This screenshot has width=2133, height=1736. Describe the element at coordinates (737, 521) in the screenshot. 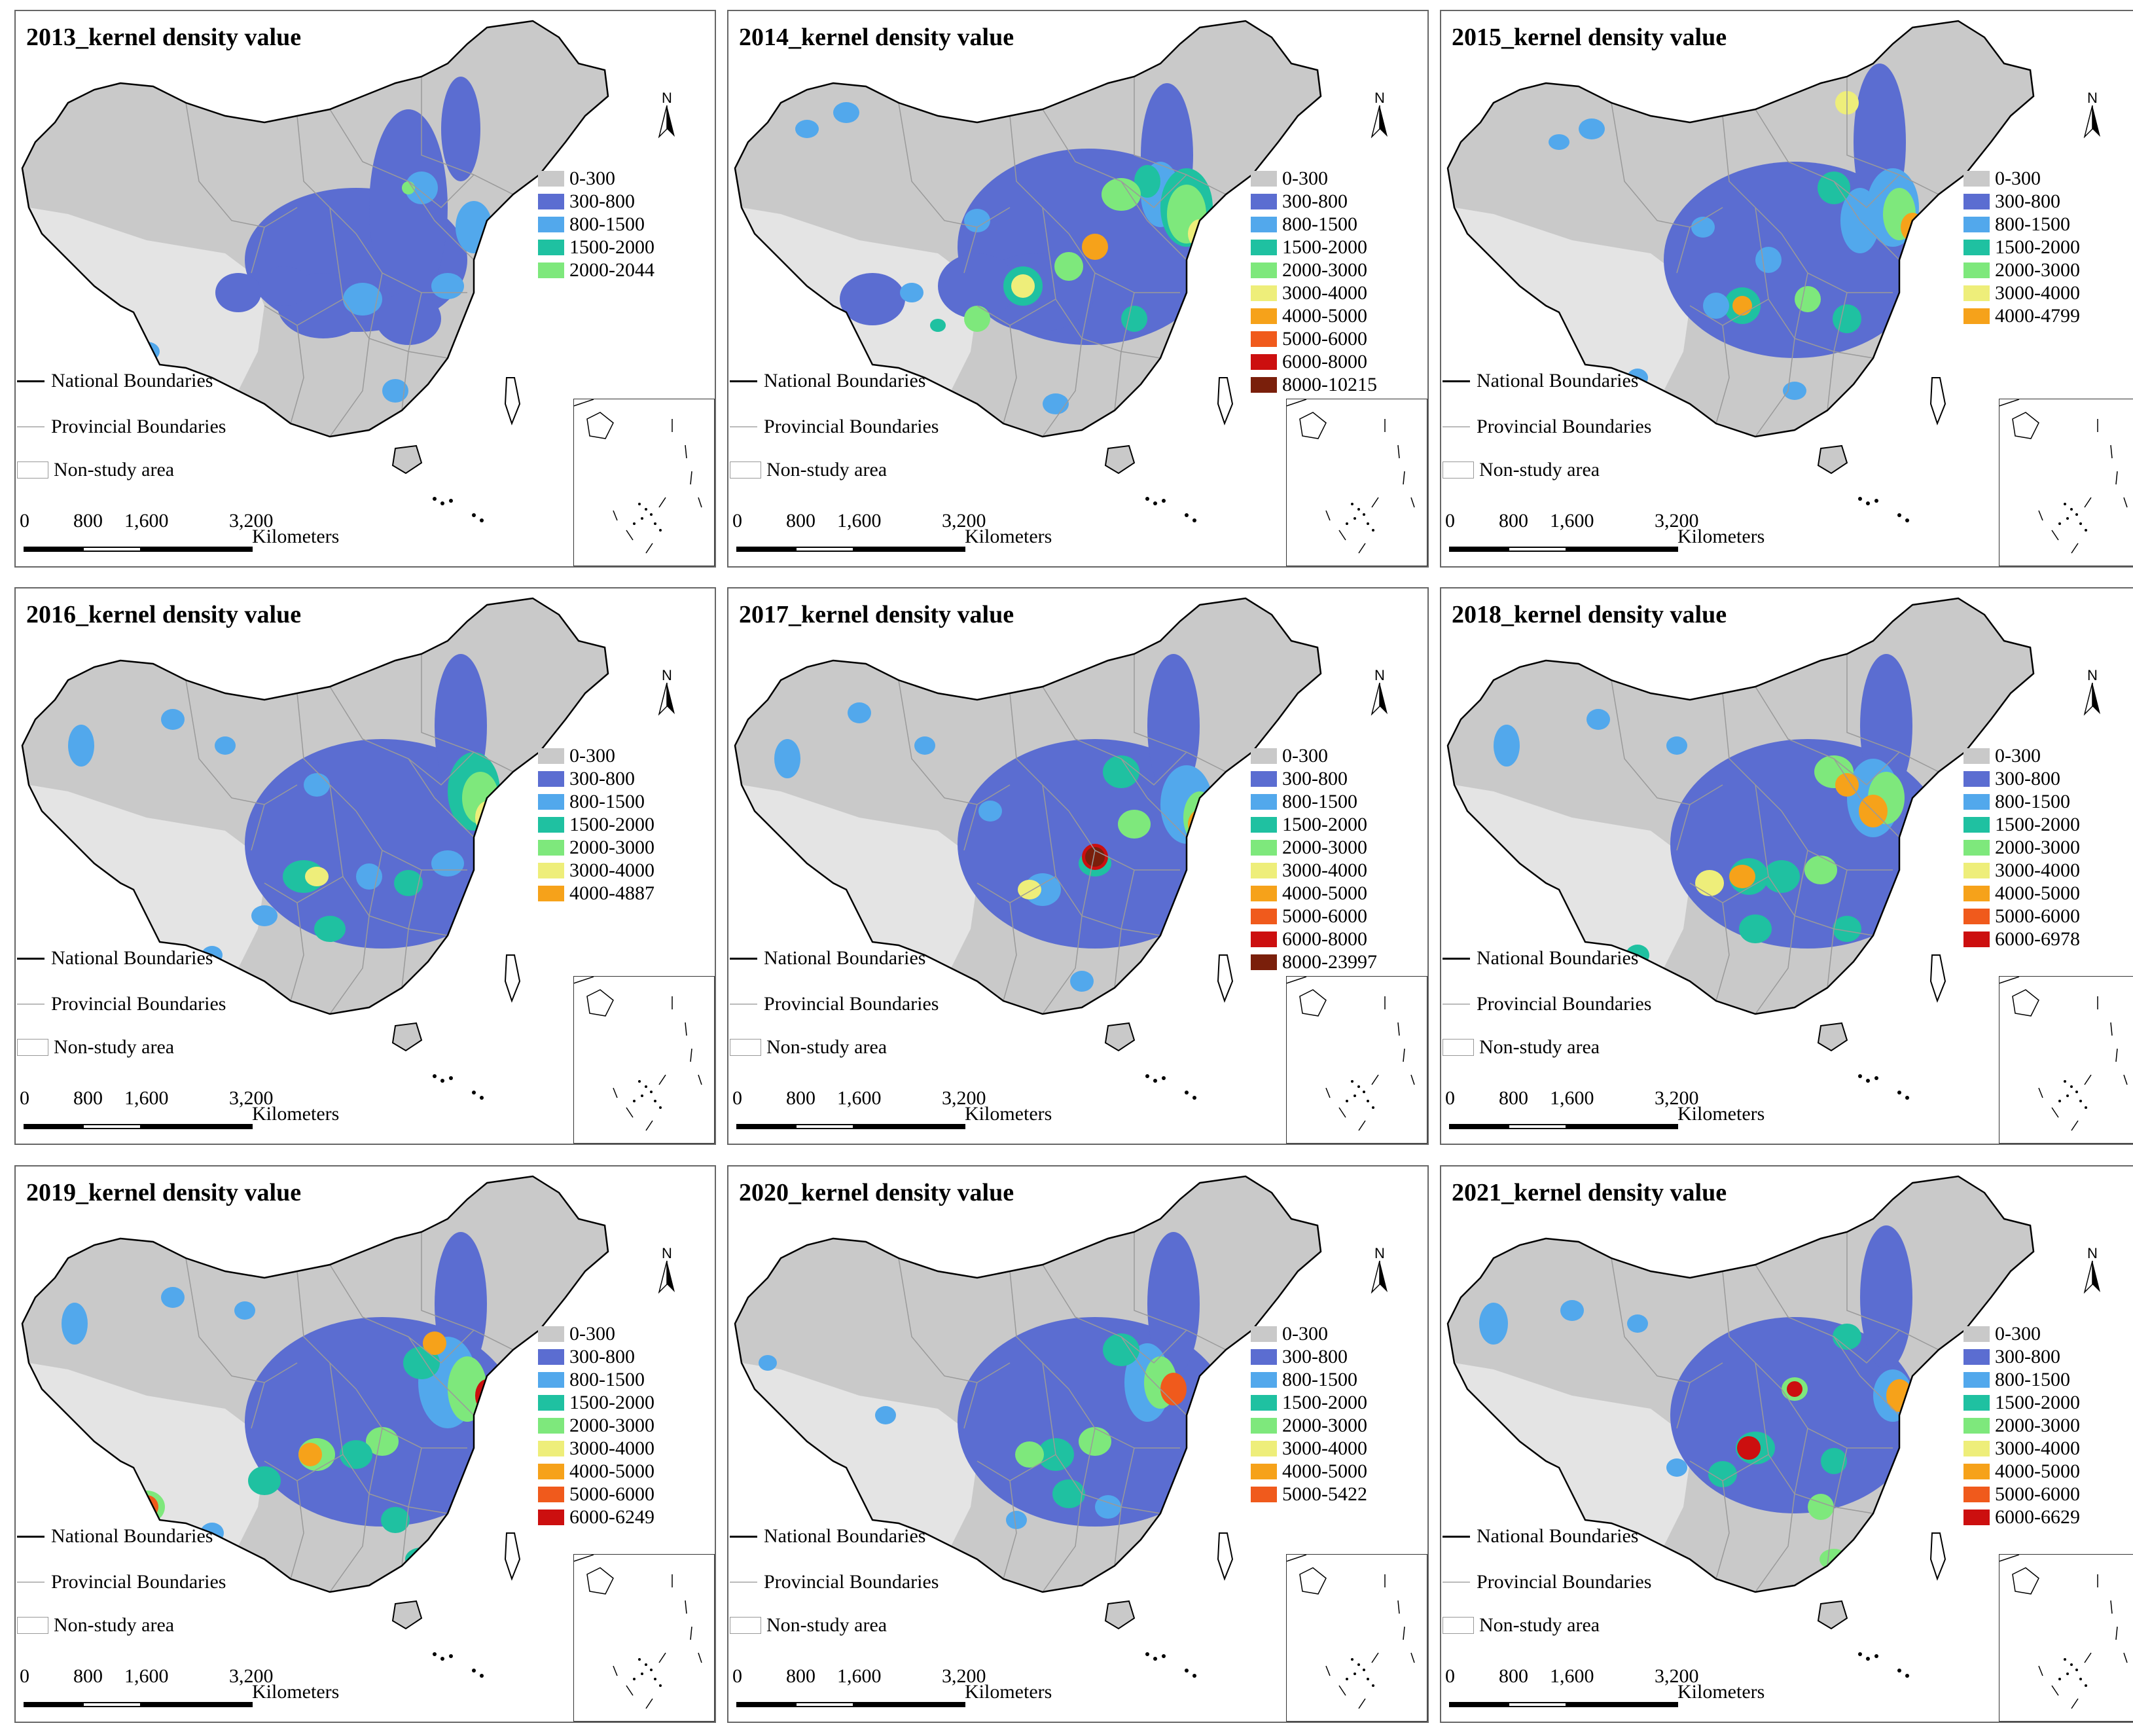

I see `scale-tick-label: 0` at that location.